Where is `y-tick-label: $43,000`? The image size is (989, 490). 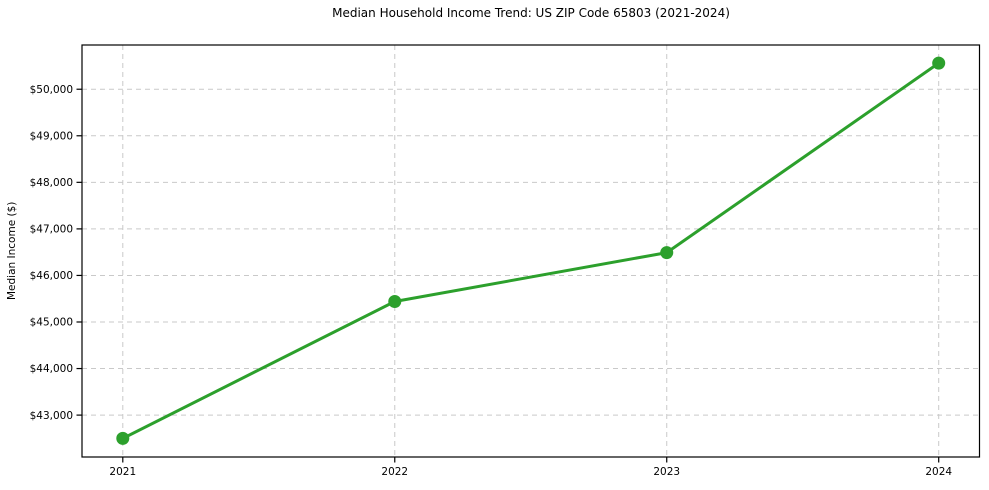 y-tick-label: $43,000 is located at coordinates (51, 416).